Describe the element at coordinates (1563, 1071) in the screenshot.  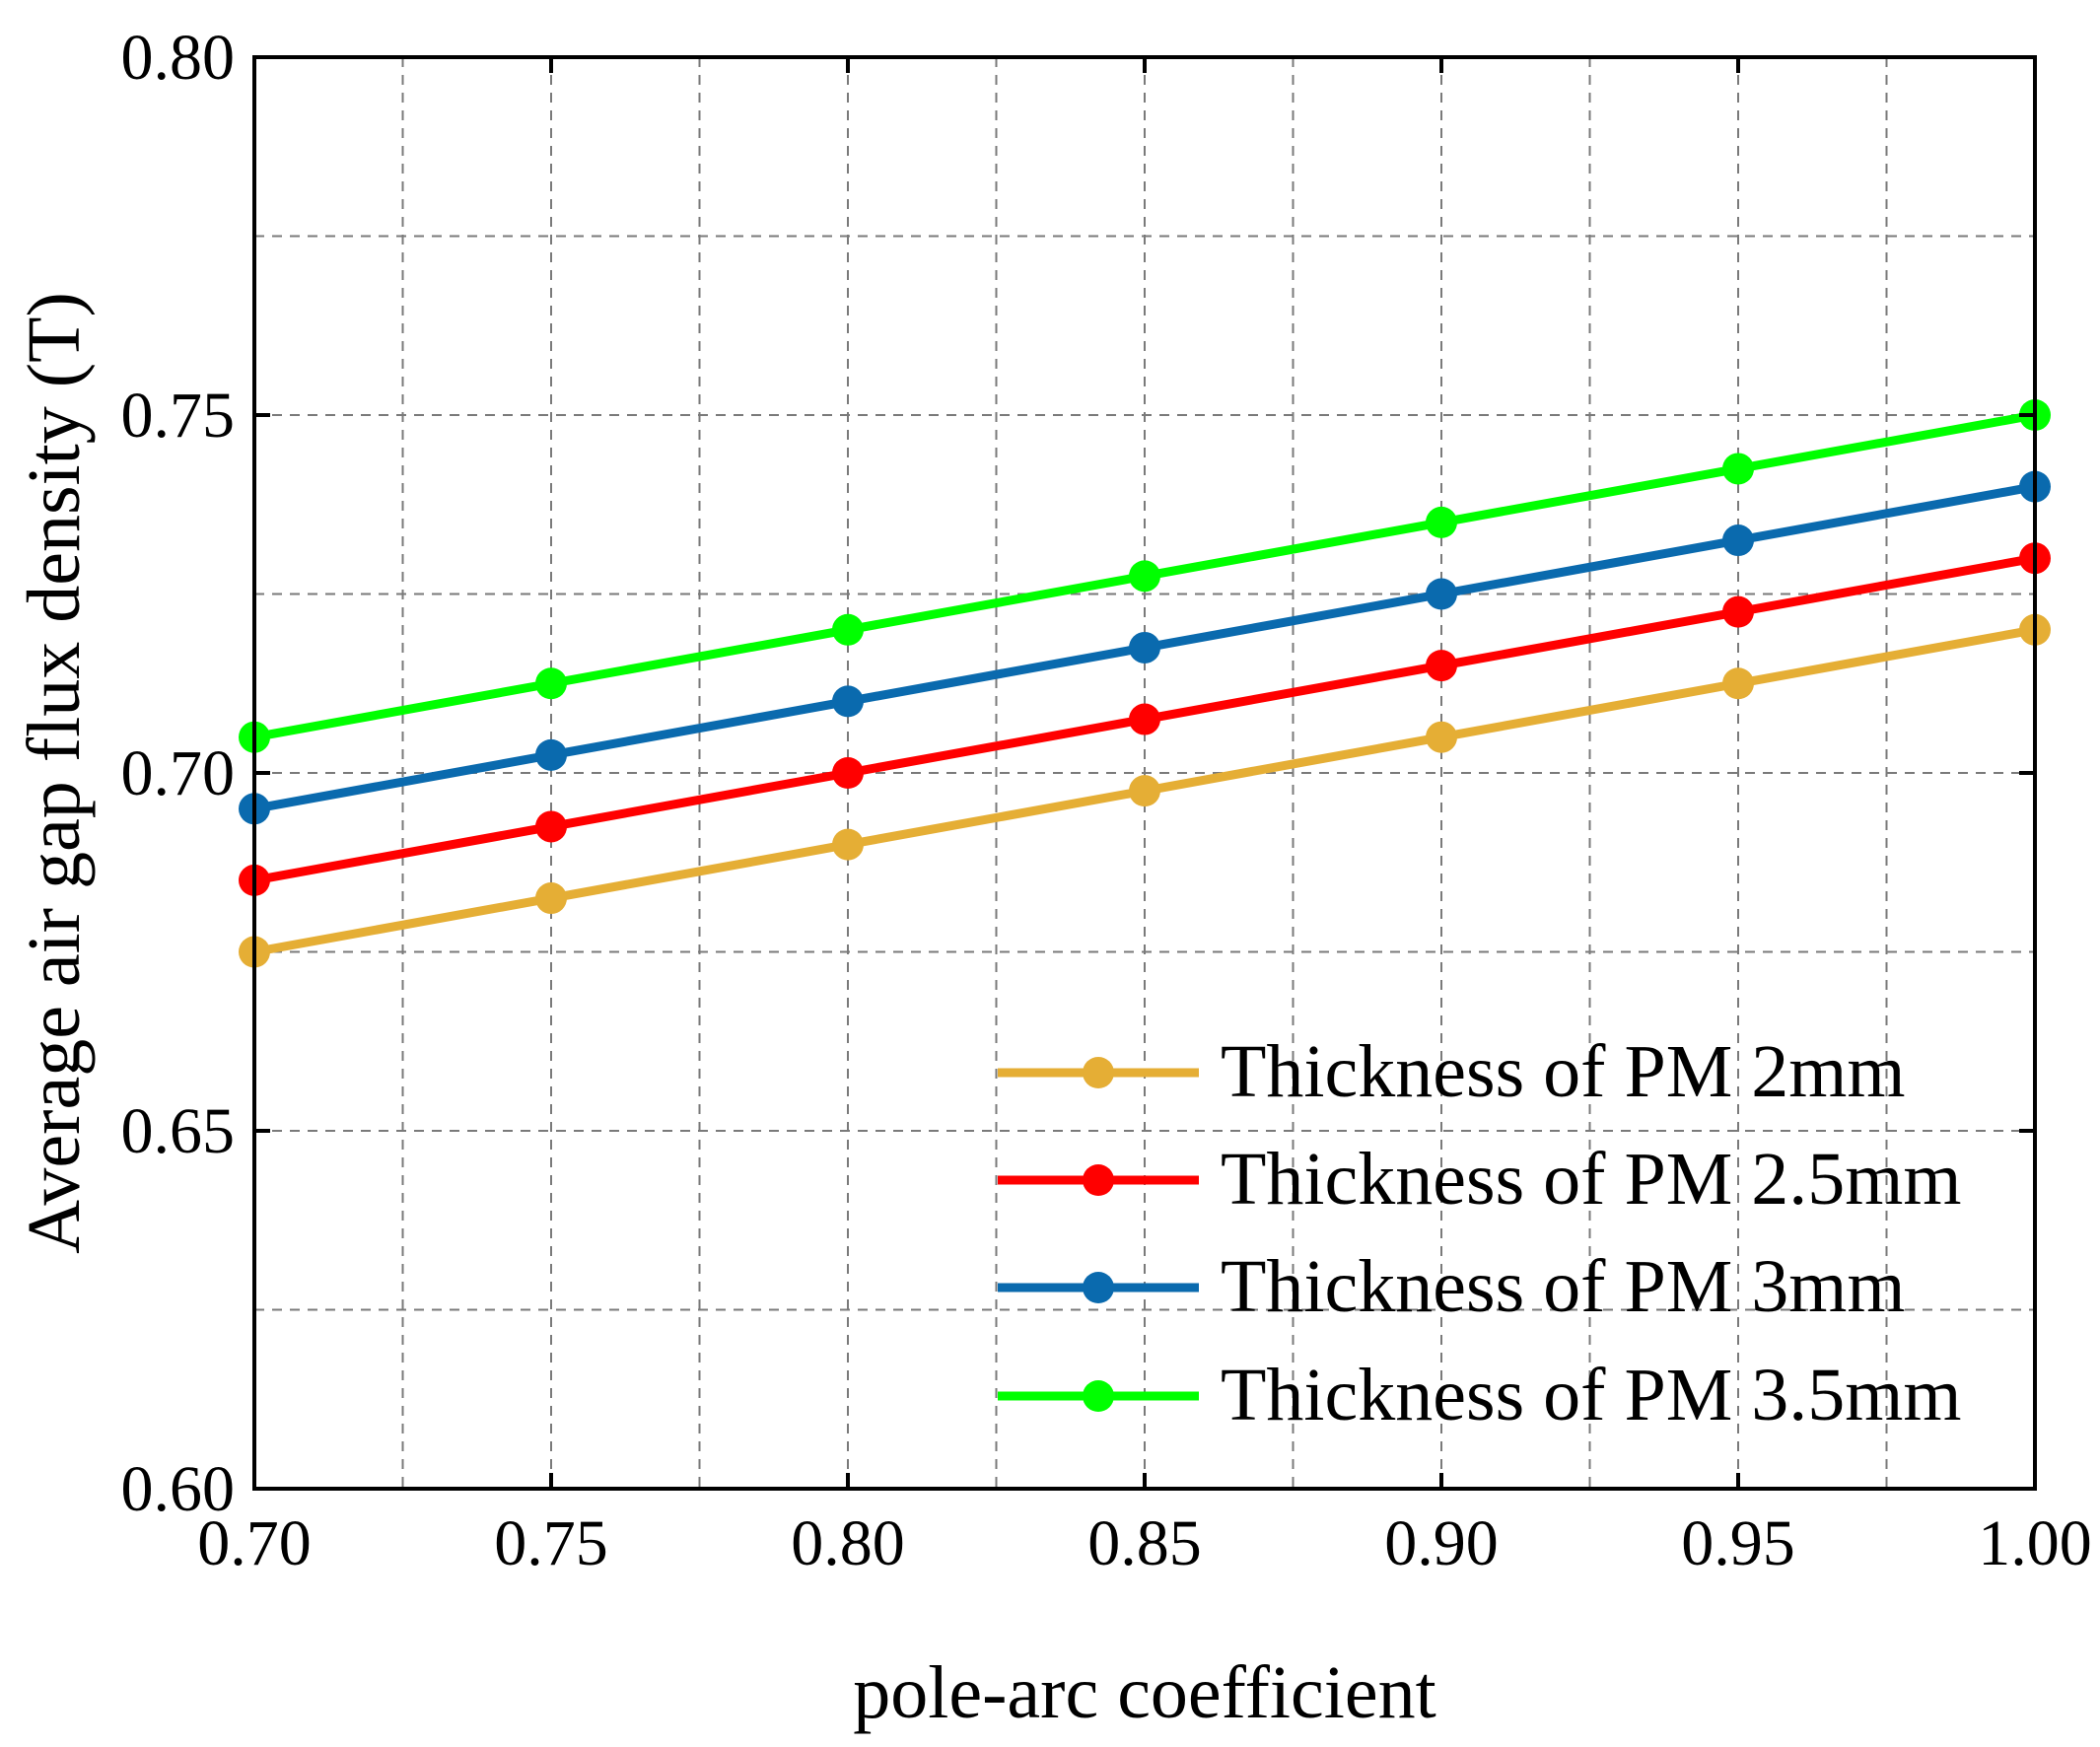
I see `legend-label-2mm: Thickness of PM 2mm` at that location.